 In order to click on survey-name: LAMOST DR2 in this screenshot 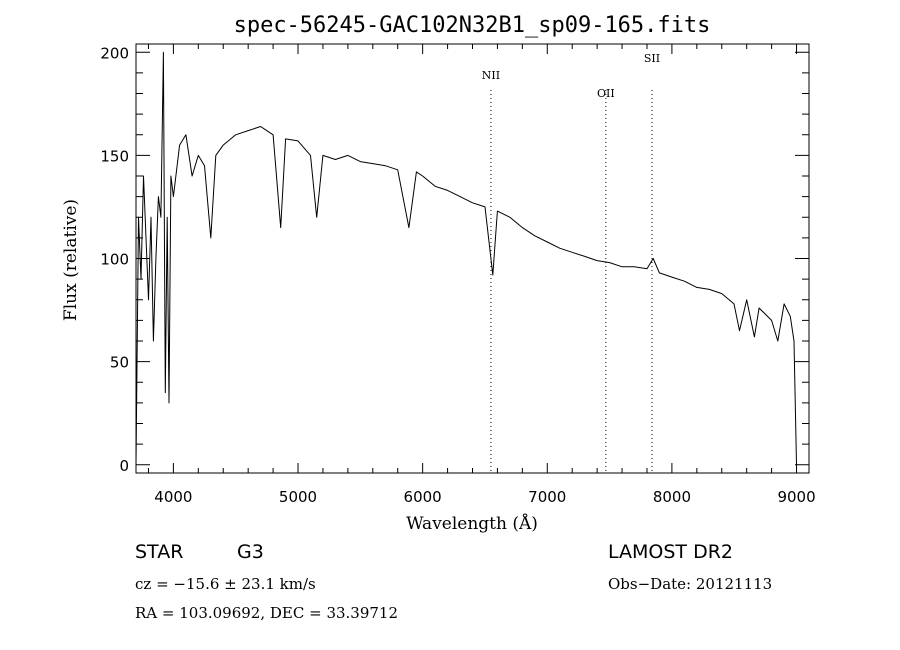, I will do `click(670, 552)`.